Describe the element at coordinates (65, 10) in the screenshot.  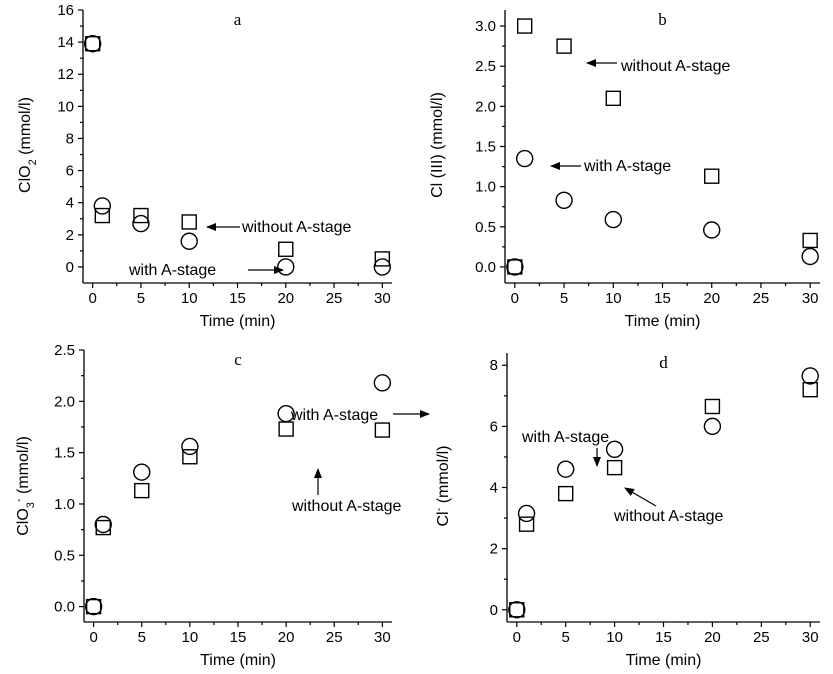
I see `y-tick-label: 16` at that location.